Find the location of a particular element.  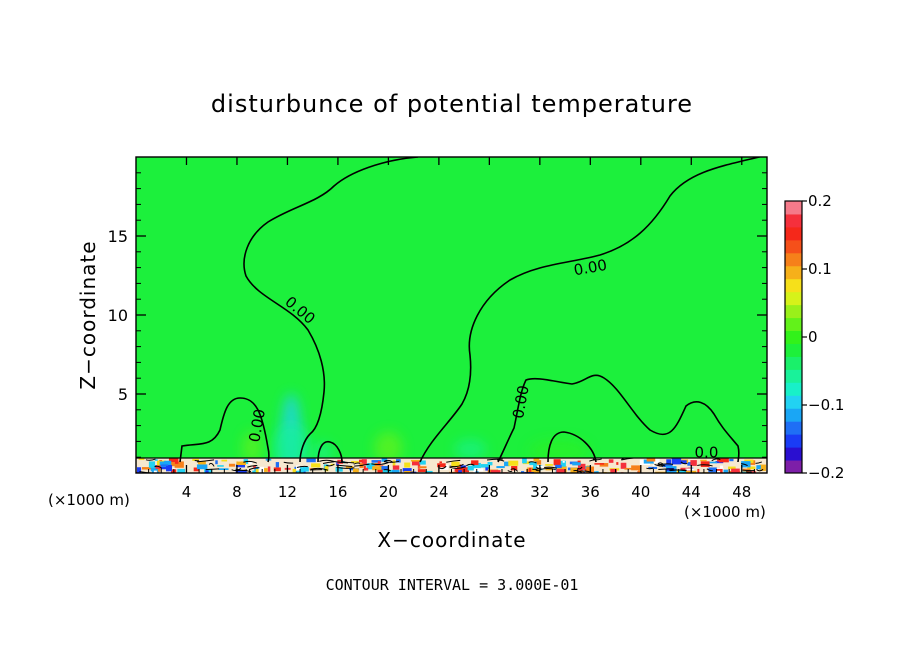

x-unit-right: (×1000 m) is located at coordinates (725, 512).